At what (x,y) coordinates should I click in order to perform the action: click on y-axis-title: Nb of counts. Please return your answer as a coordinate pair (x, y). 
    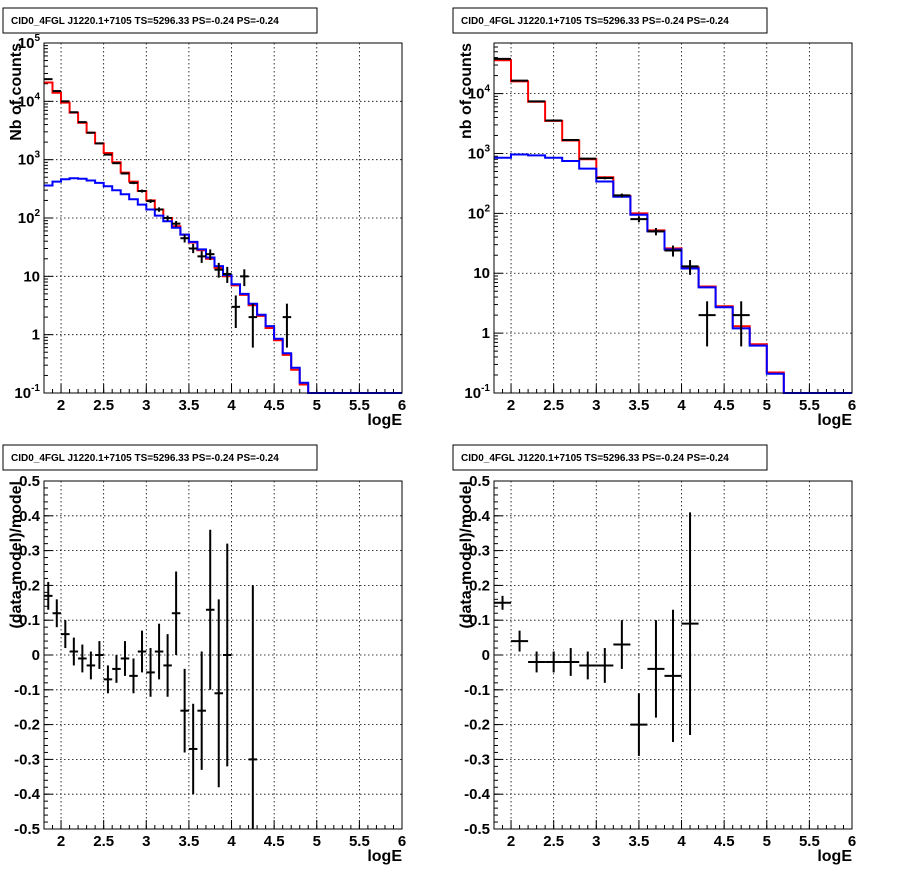
    Looking at the image, I should click on (16, 92).